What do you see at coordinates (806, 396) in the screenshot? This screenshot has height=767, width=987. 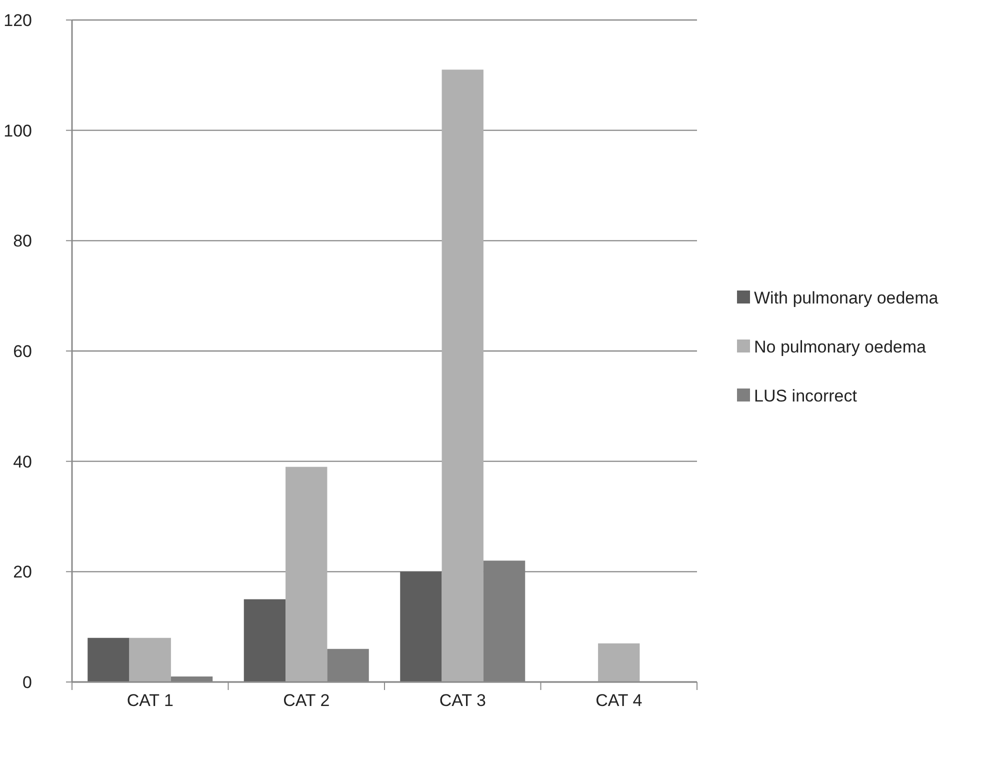 I see `legend-label: LUS incorrect` at bounding box center [806, 396].